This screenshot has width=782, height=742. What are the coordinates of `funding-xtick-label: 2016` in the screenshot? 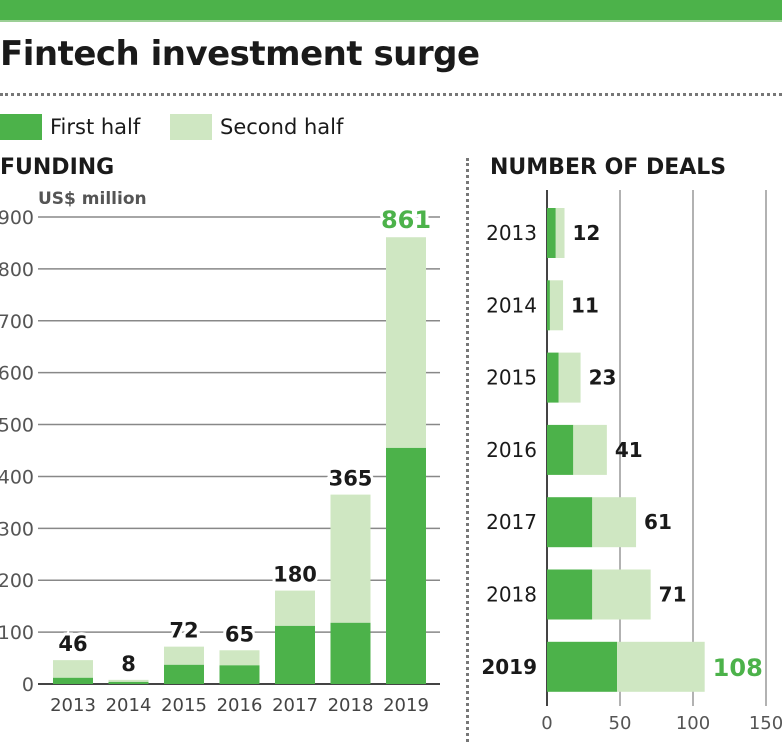 It's located at (240, 705).